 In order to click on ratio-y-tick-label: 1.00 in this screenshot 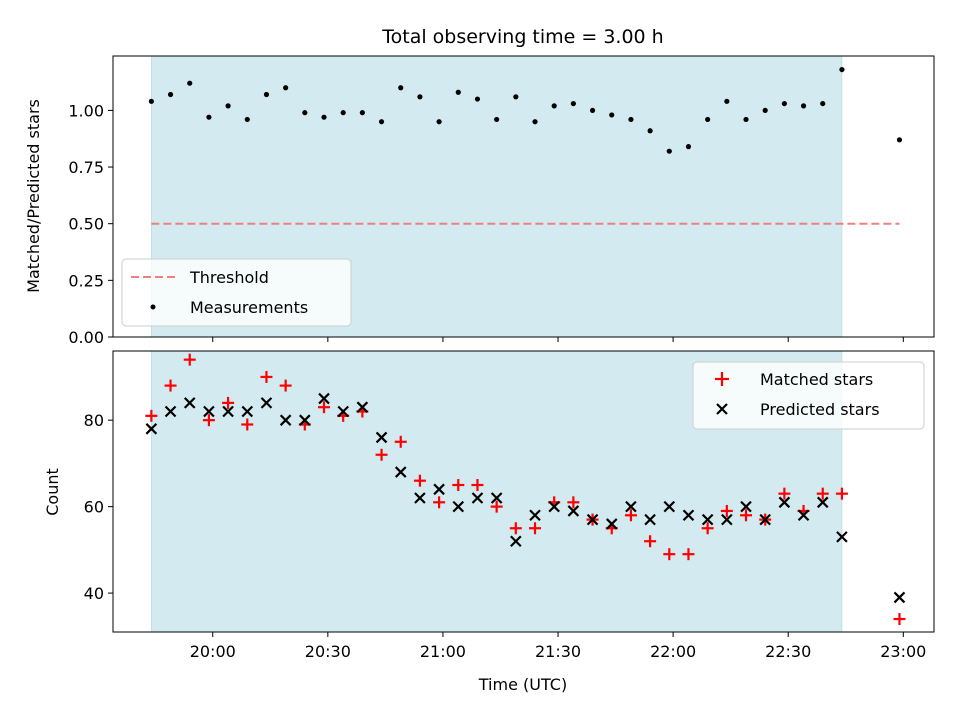, I will do `click(86, 110)`.